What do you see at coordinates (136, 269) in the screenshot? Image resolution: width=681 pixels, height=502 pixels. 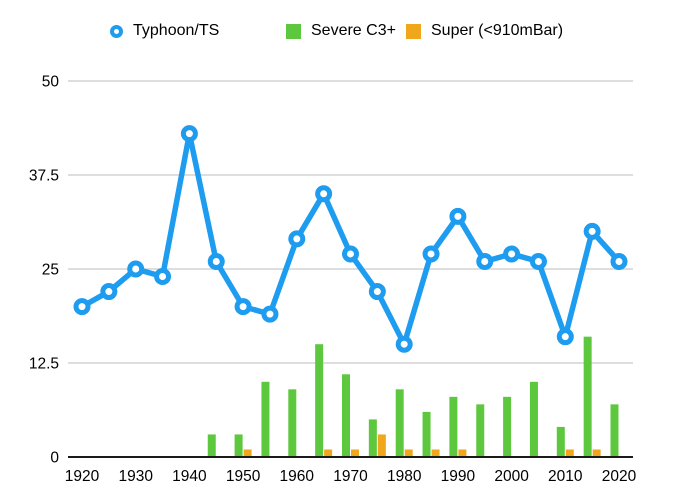 I see `typhoon-marker-1930` at bounding box center [136, 269].